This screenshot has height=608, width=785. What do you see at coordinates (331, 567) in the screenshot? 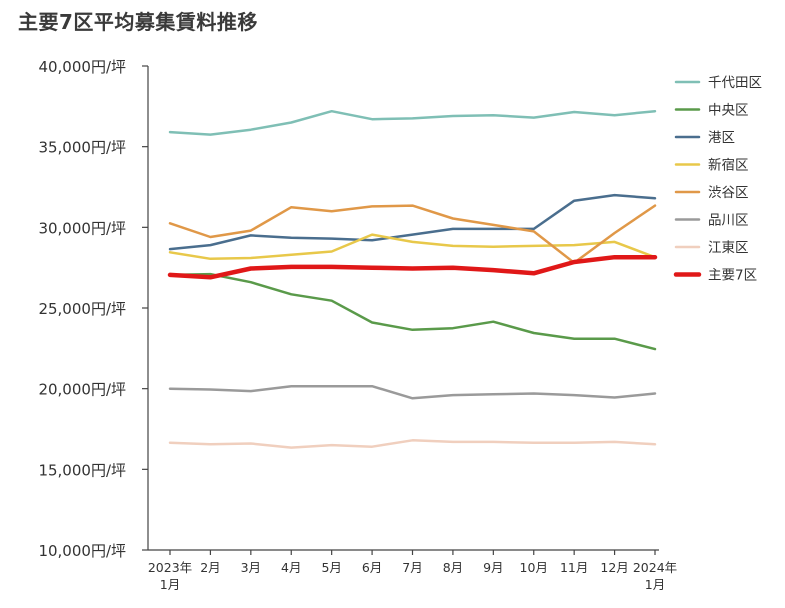
I see `x-tick-label: 5月` at bounding box center [331, 567].